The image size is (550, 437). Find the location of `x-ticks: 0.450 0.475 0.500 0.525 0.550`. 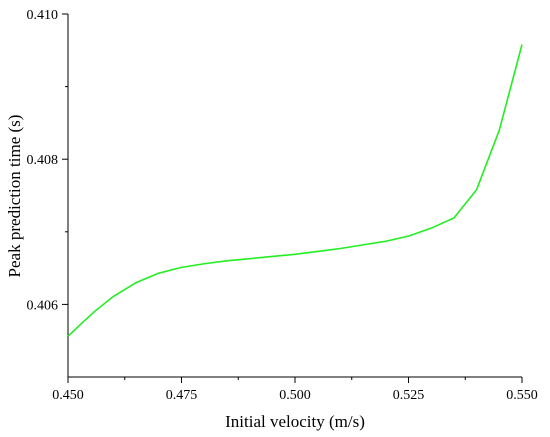

x-ticks: 0.450 0.475 0.500 0.525 0.550 is located at coordinates (295, 390).